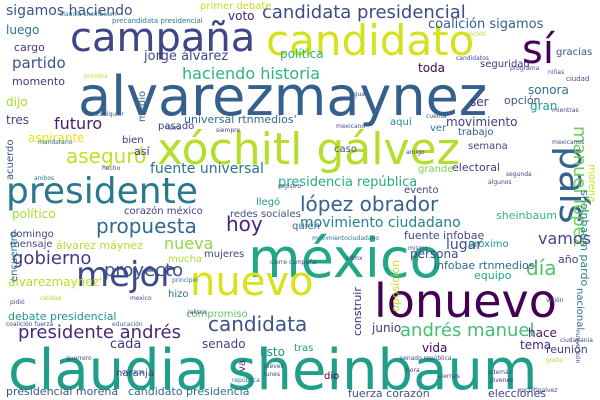 This screenshot has width=600, height=400. I want to click on word: mexicano, so click(351, 126).